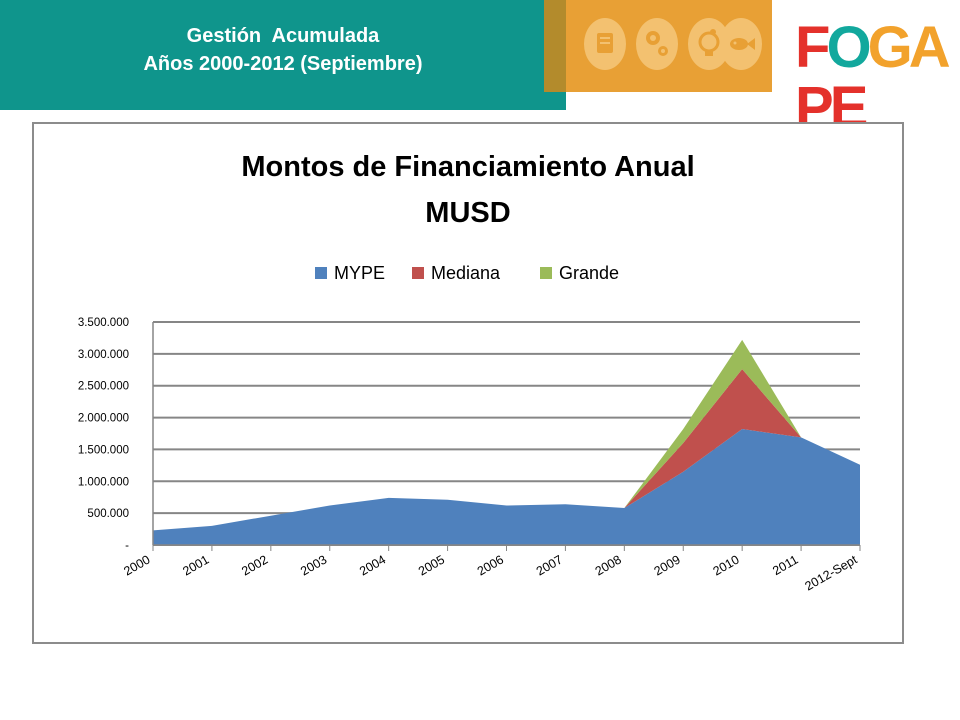 The width and height of the screenshot is (960, 720). What do you see at coordinates (608, 565) in the screenshot?
I see `x-tick-label: 2008` at bounding box center [608, 565].